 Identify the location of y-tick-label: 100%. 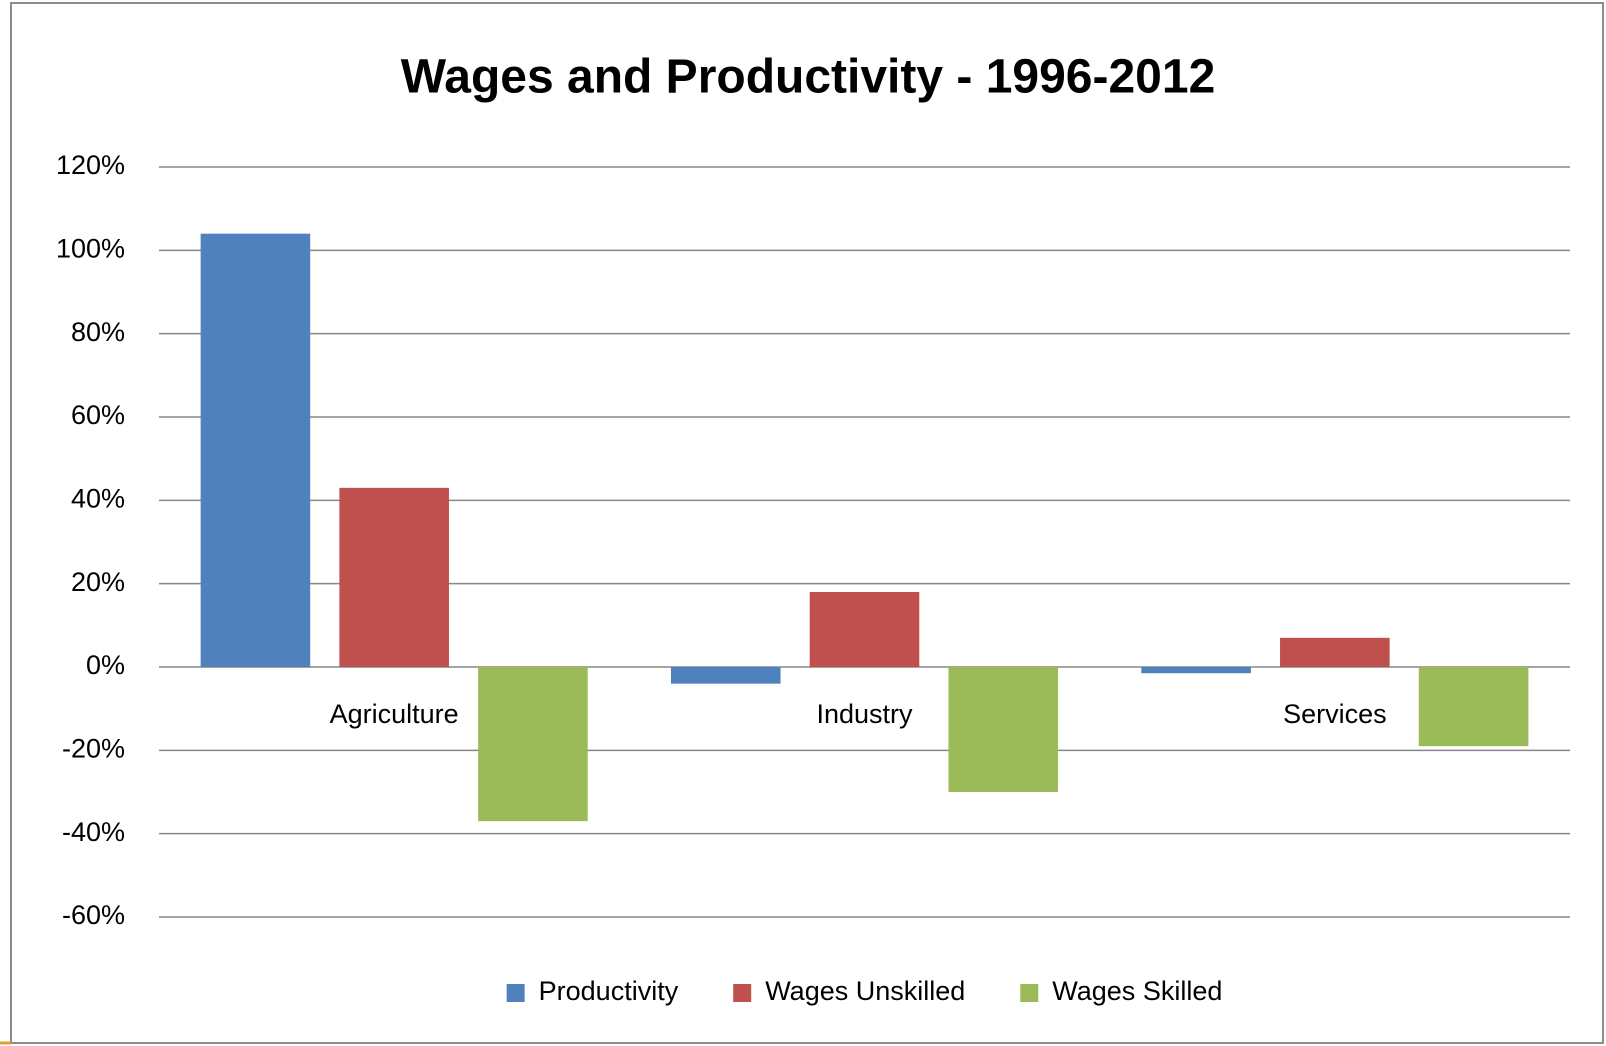
(90, 248).